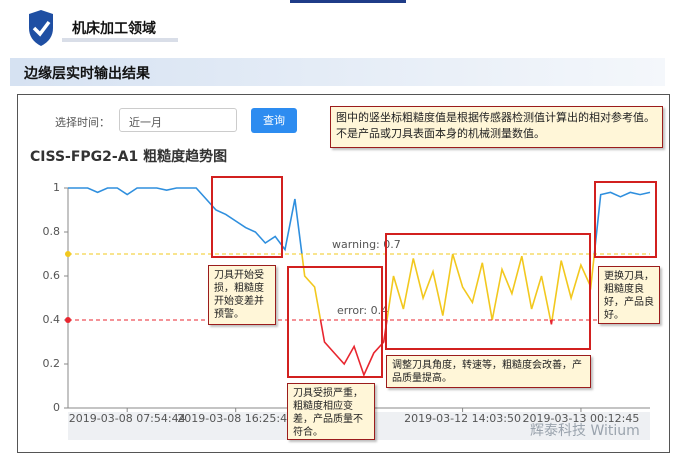 The width and height of the screenshot is (689, 461). I want to click on y-tick-label: 0.8, so click(52, 231).